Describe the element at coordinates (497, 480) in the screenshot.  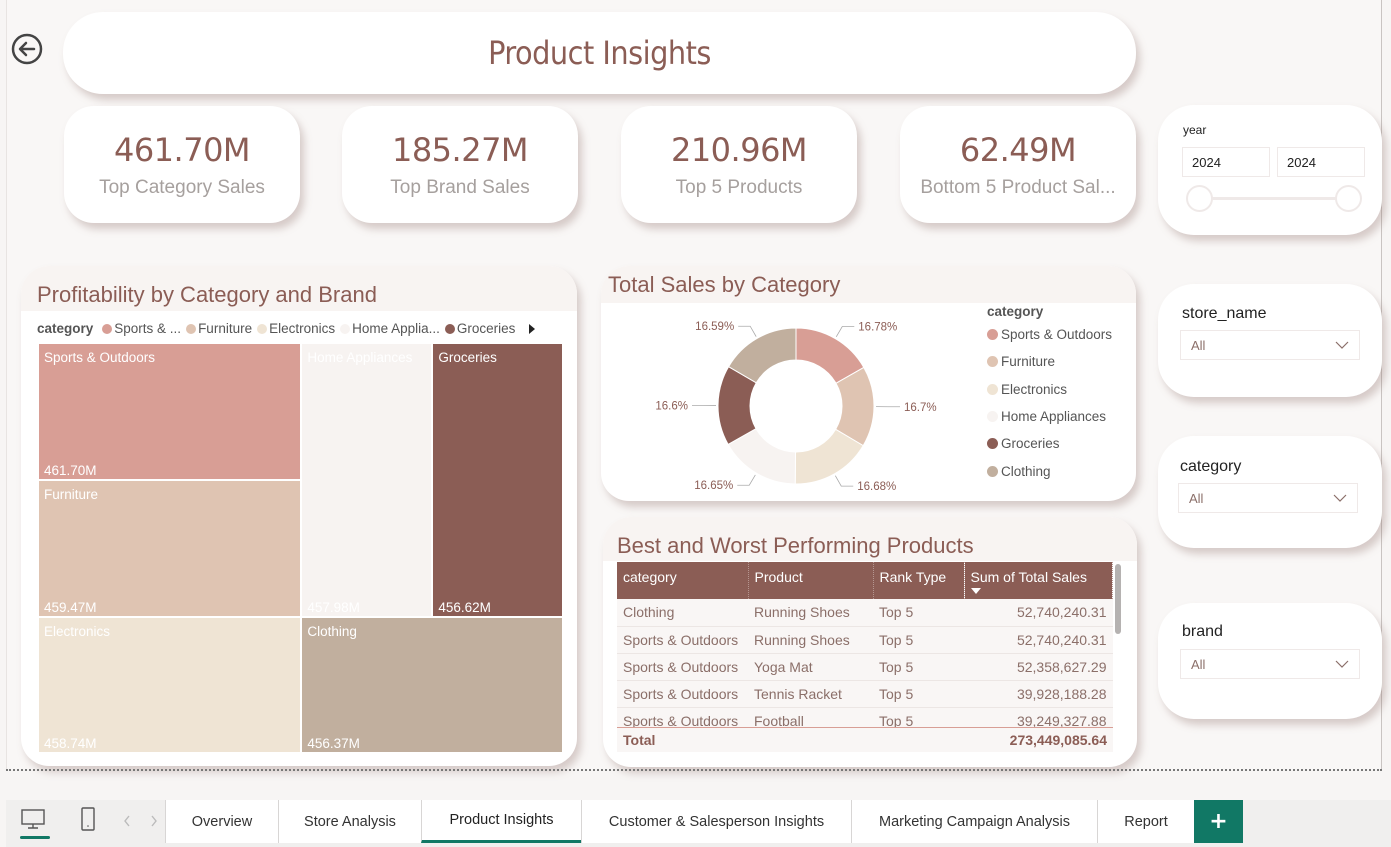
I see `treemap-cell-groceries: Groceries 456.62M` at that location.